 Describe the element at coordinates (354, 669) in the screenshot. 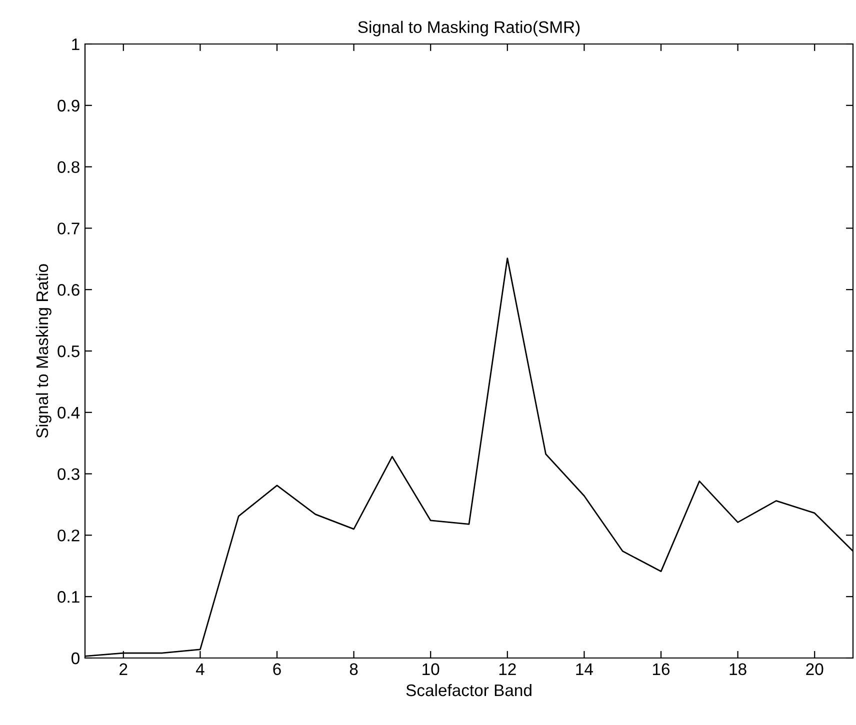

I see `x-tick-label: 8` at that location.